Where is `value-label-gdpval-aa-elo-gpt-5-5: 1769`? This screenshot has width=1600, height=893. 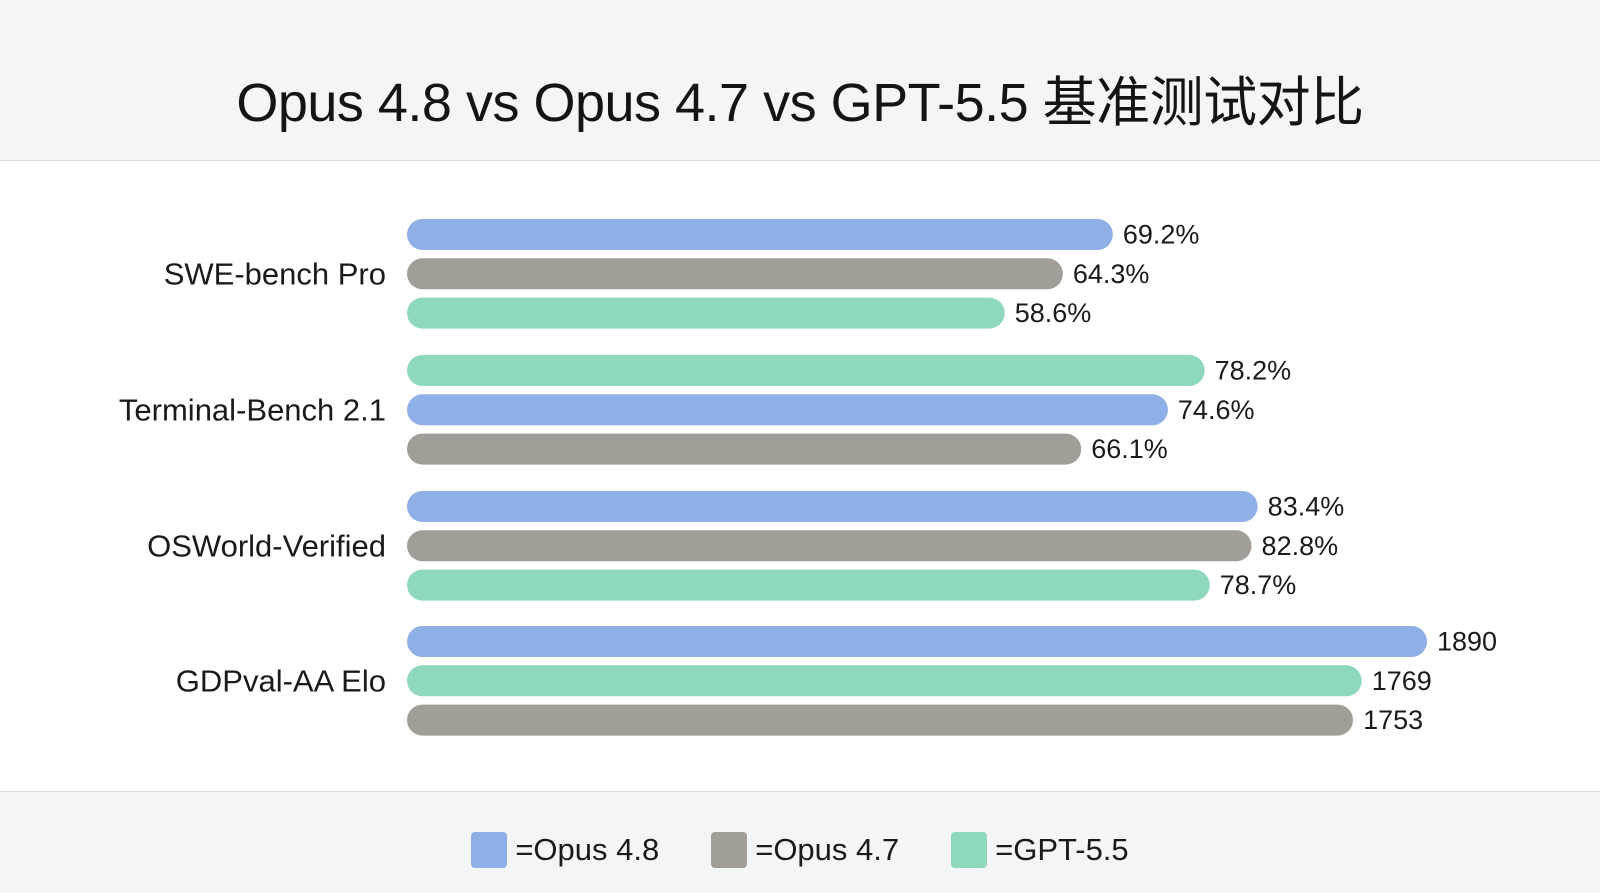 value-label-gdpval-aa-elo-gpt-5-5: 1769 is located at coordinates (1402, 681).